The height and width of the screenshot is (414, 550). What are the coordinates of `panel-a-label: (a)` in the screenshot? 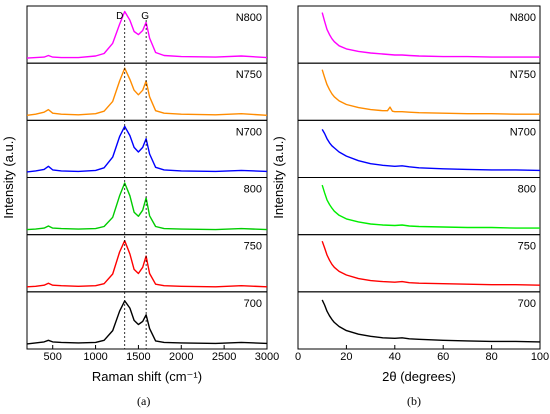 It's located at (144, 401).